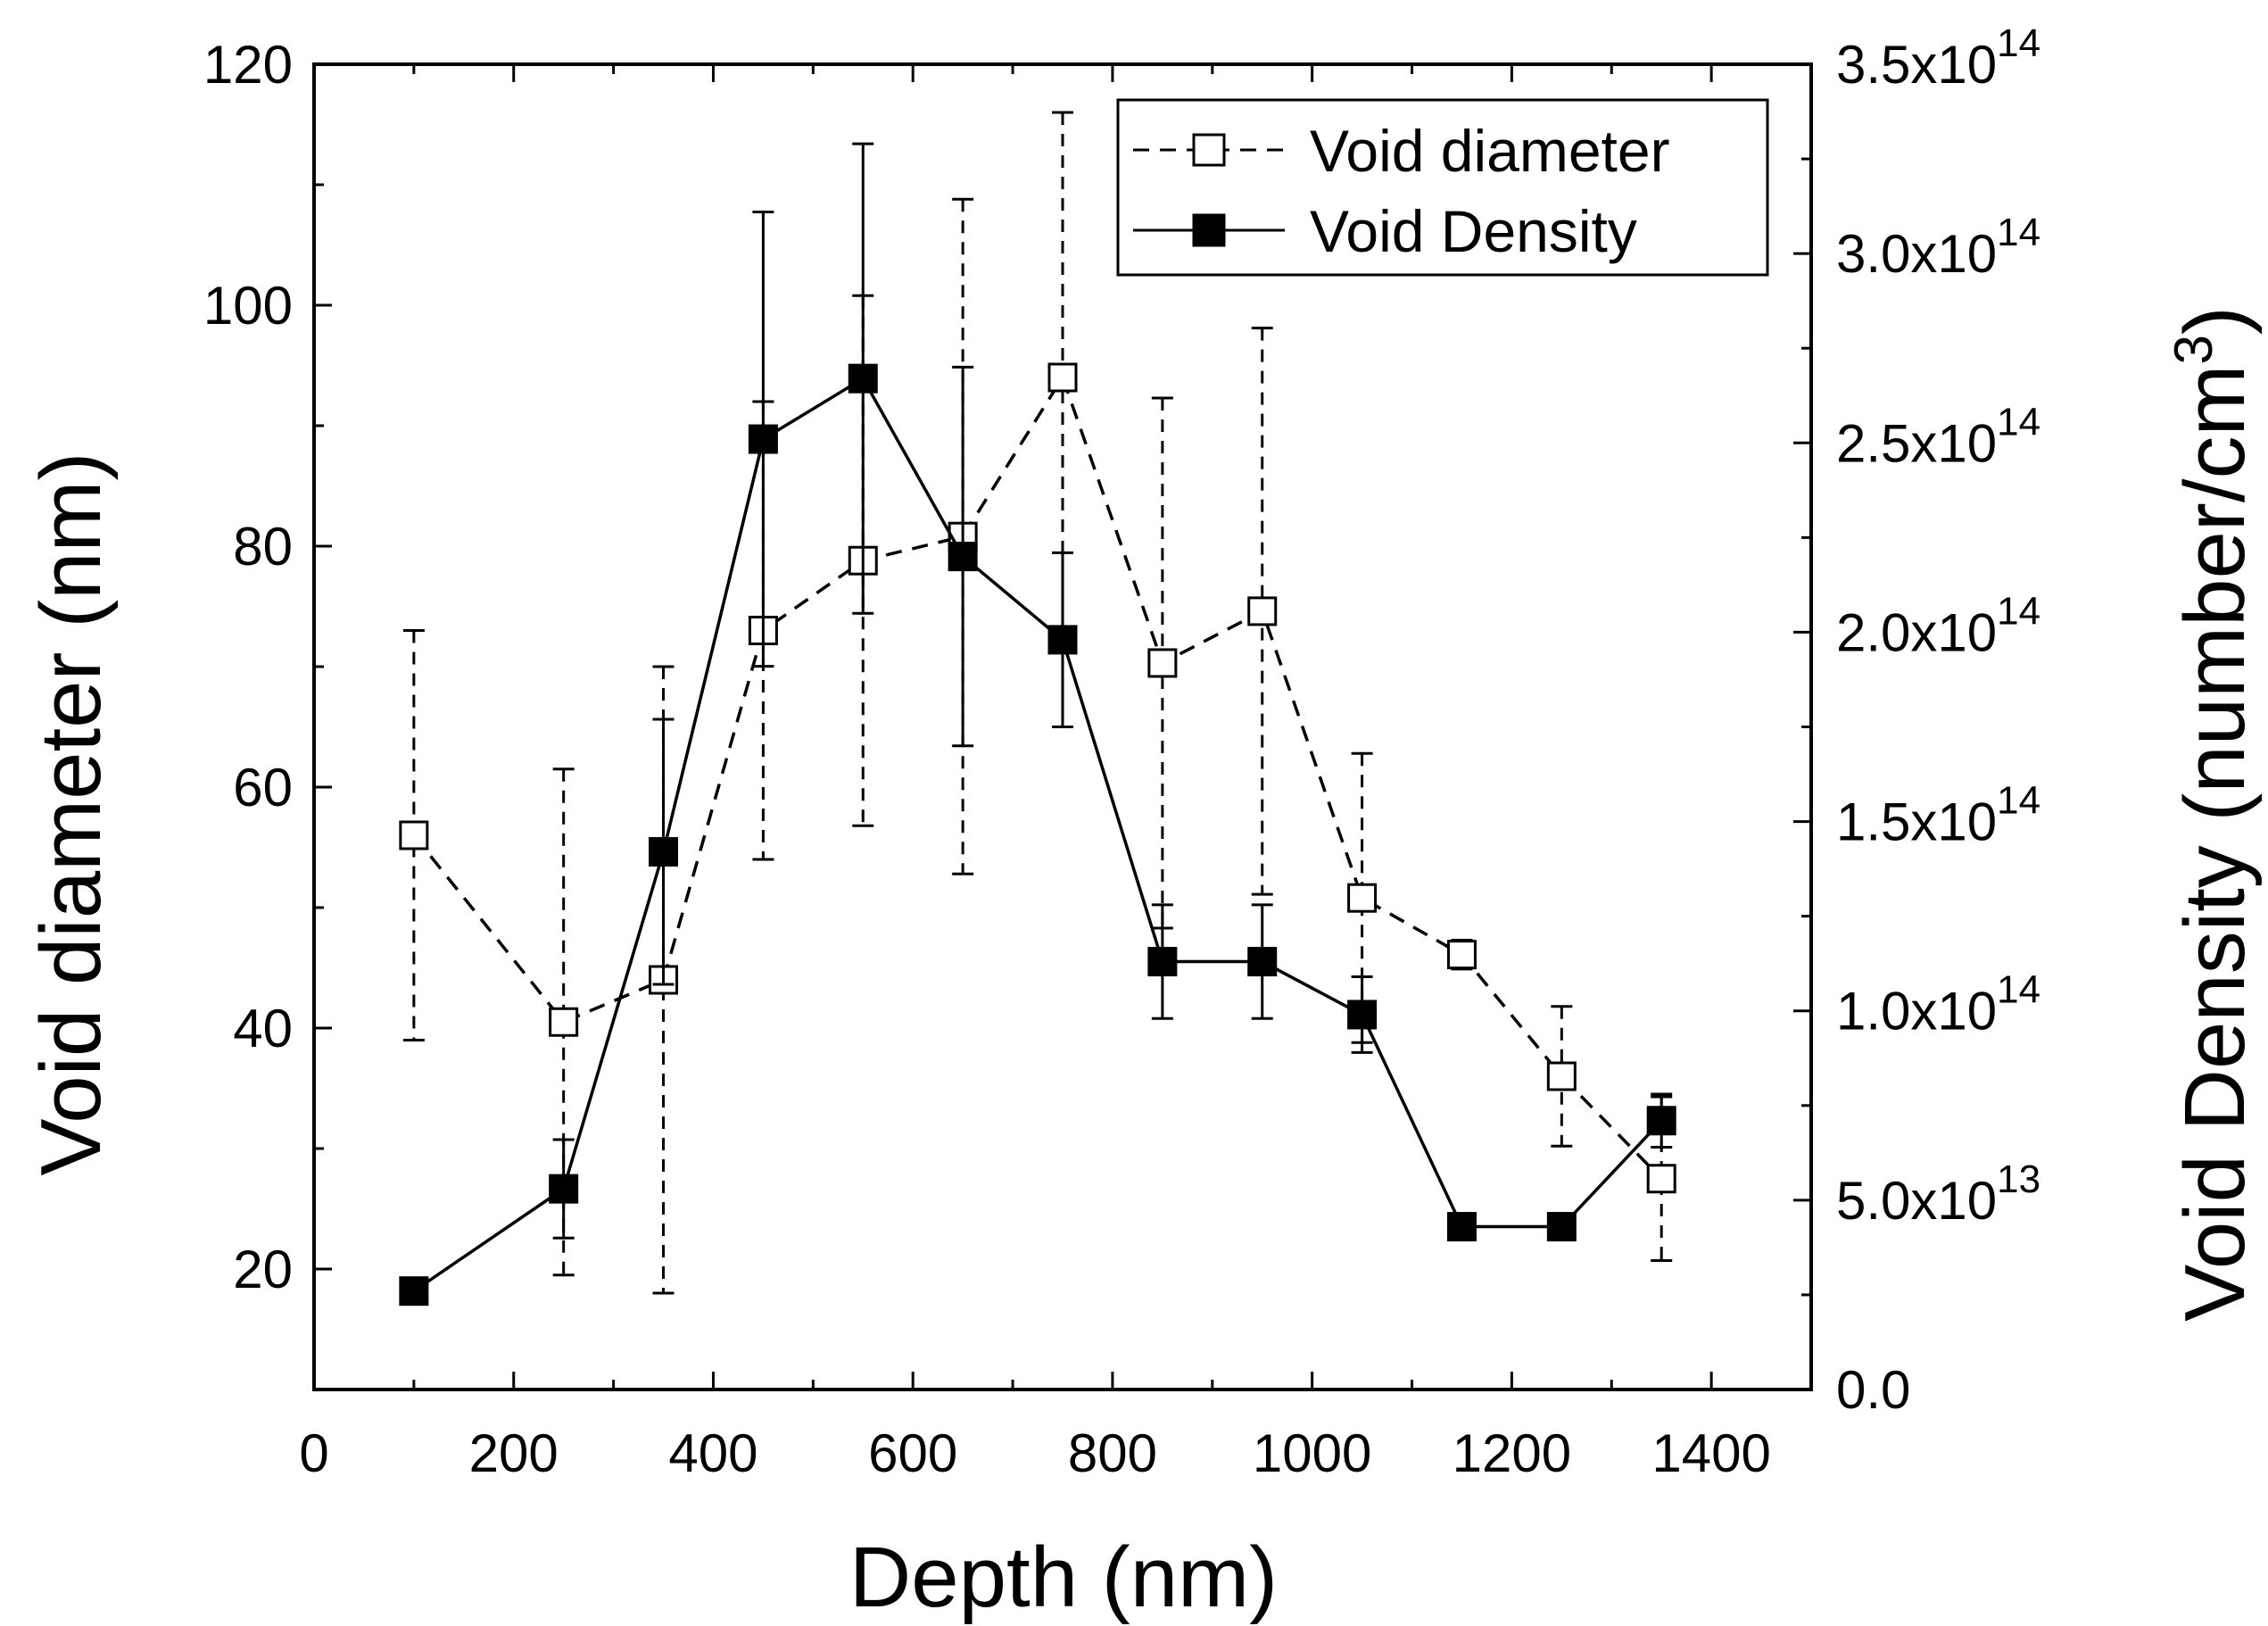 Image resolution: width=2268 pixels, height=1626 pixels. What do you see at coordinates (1916, 1201) in the screenshot?
I see `y2-tick-mantissa-1: 5.0x10` at bounding box center [1916, 1201].